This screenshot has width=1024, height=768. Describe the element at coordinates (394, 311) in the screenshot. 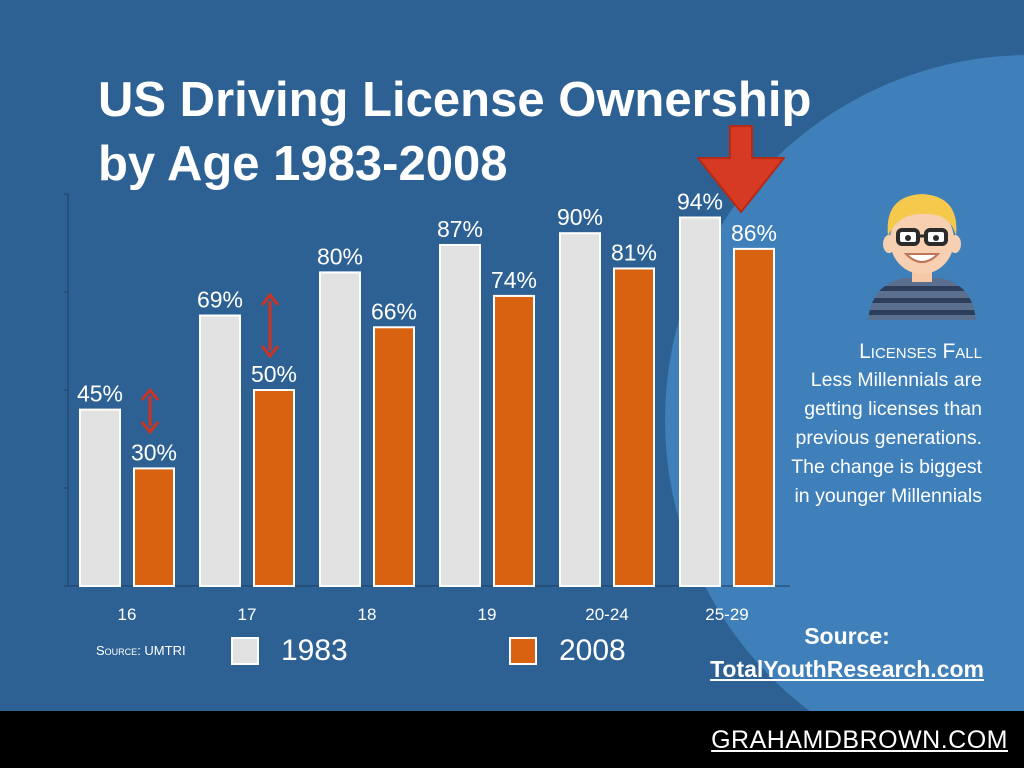

I see `data-label-2008-18: 66%` at that location.